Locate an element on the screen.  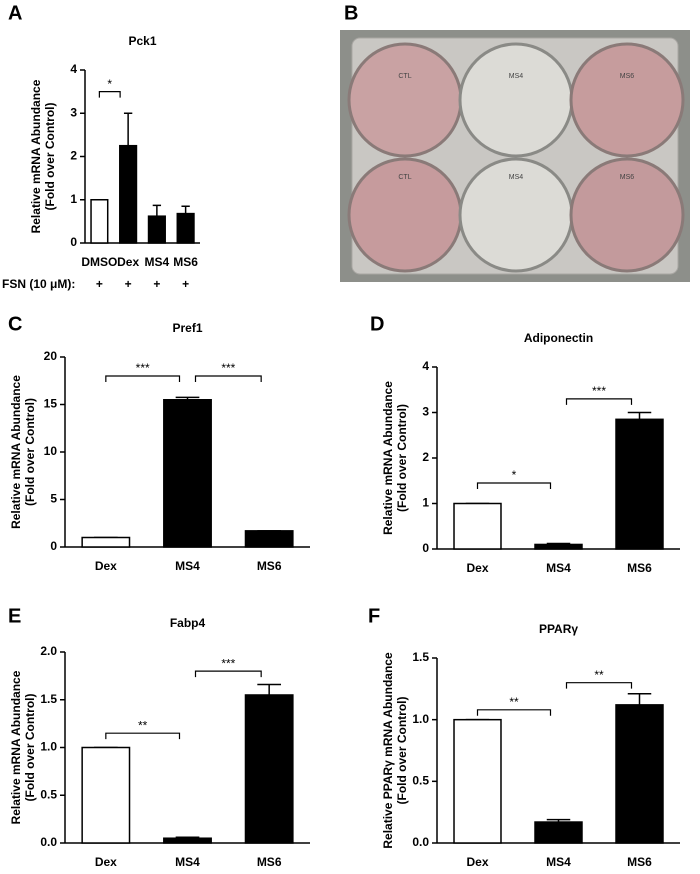
chart-title: Adiponectin is located at coordinates (558, 338).